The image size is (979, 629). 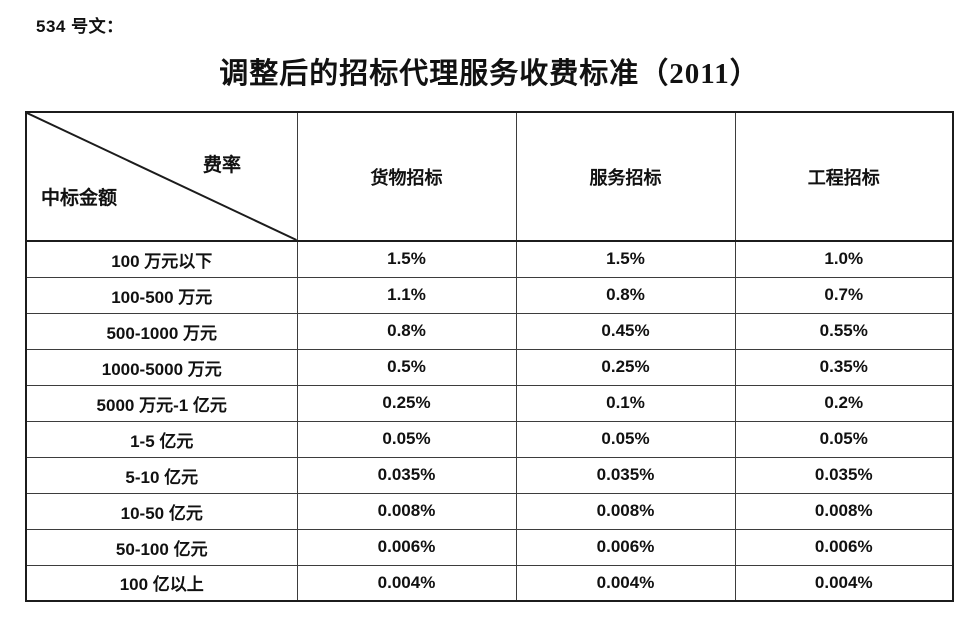 What do you see at coordinates (161, 583) in the screenshot?
I see `amount-range-cell: 100 亿以上` at bounding box center [161, 583].